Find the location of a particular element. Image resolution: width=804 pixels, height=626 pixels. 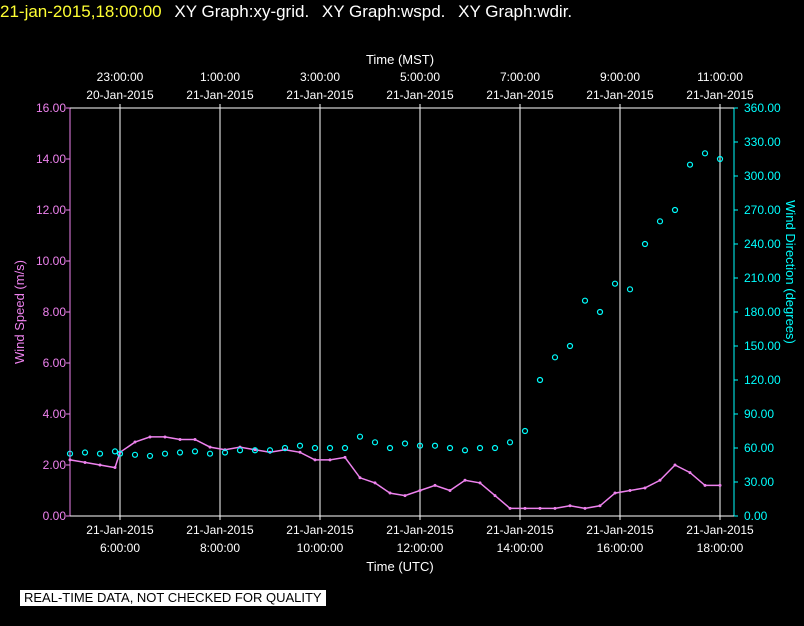

right-tick-label: 60.00 is located at coordinates (759, 448).